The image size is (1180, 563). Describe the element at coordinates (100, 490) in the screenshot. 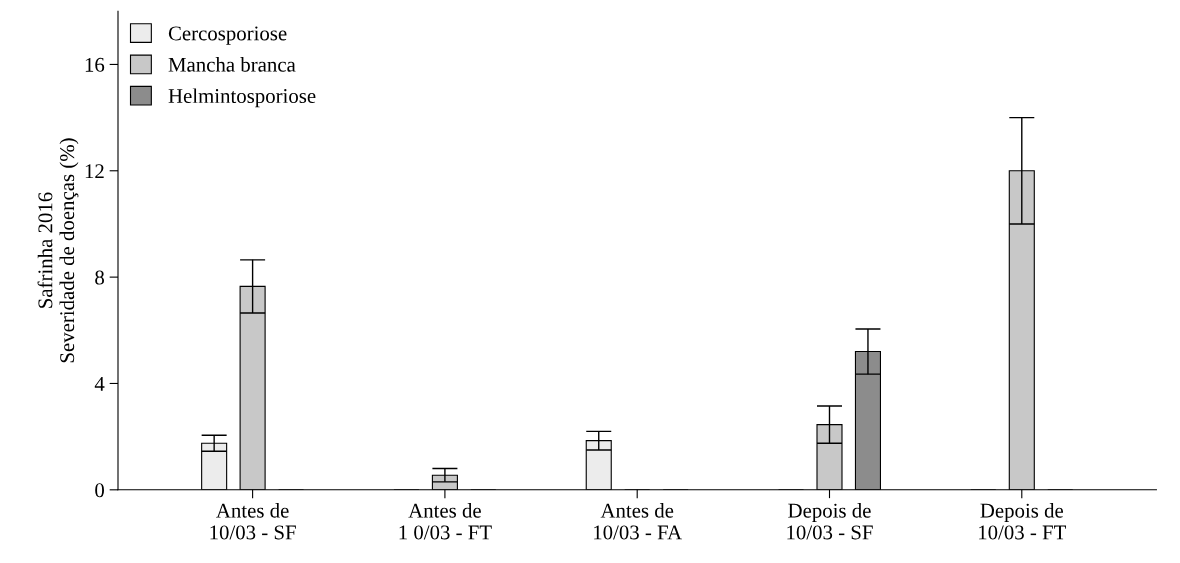

I see `y-tick-label: 0` at that location.